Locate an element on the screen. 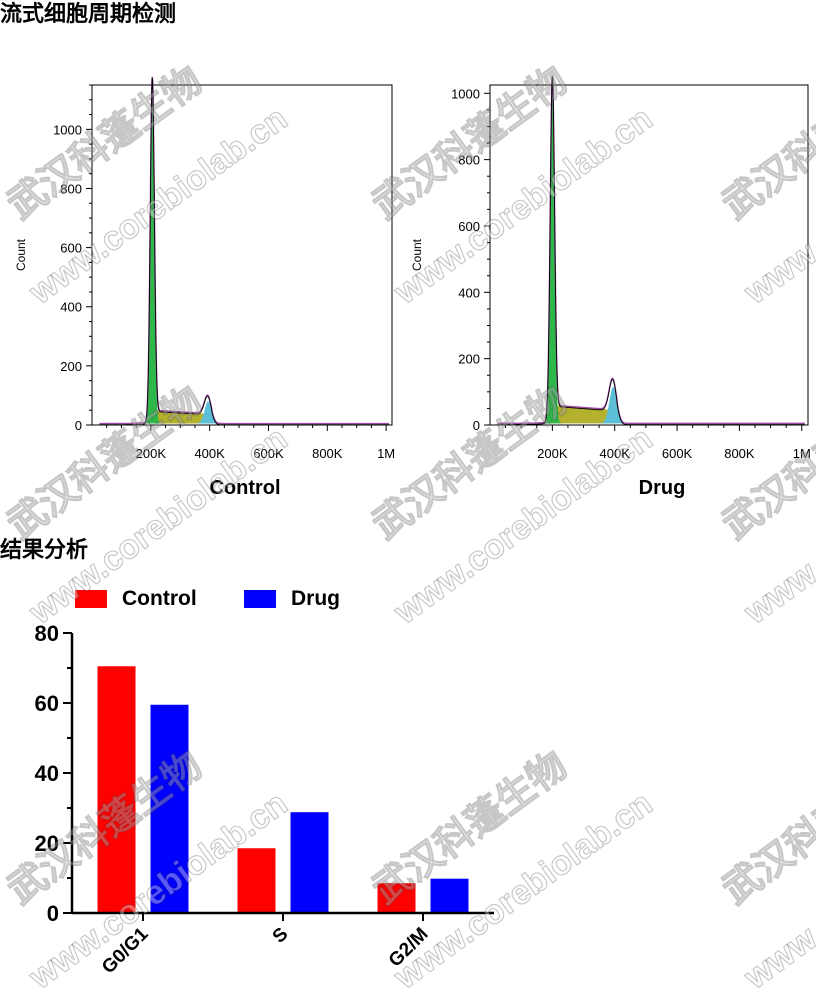 The height and width of the screenshot is (1000, 816). histogram-title: Control is located at coordinates (244, 488).